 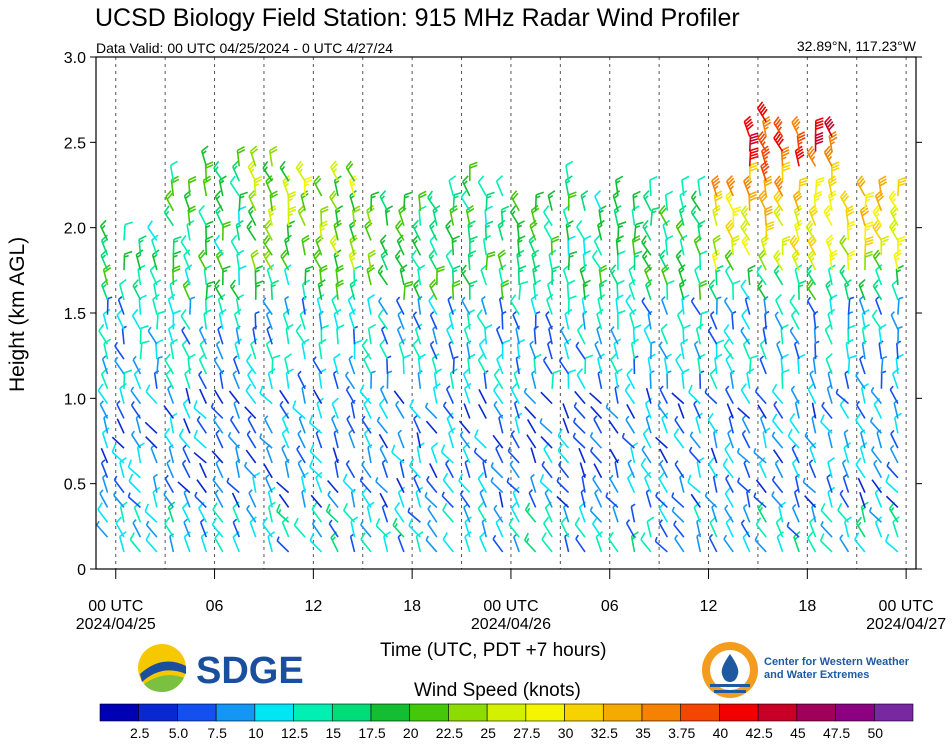 What do you see at coordinates (506, 712) in the screenshot?
I see `colorbar-swatch` at bounding box center [506, 712].